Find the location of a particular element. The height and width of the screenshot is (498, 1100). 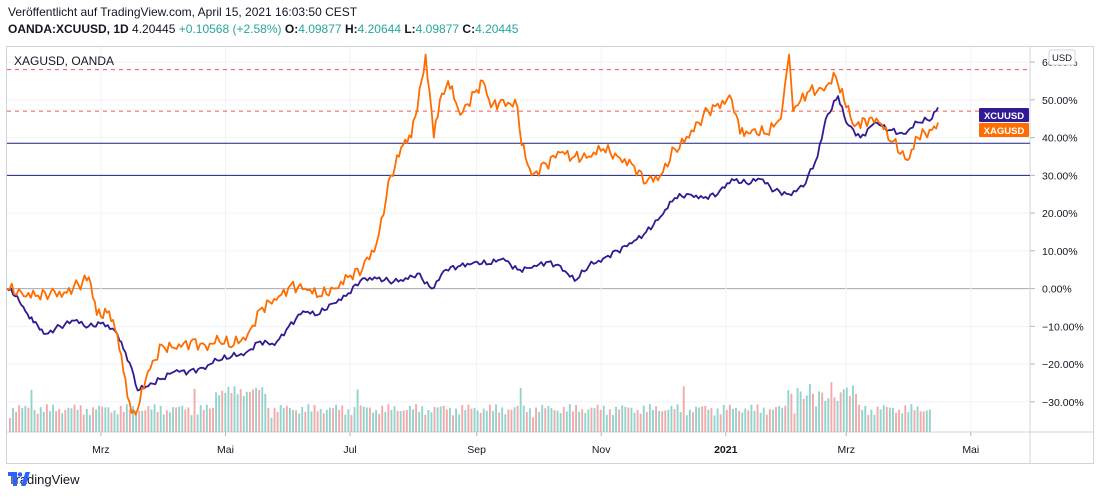

tradingview-footer: TradingView is located at coordinates (44, 479).